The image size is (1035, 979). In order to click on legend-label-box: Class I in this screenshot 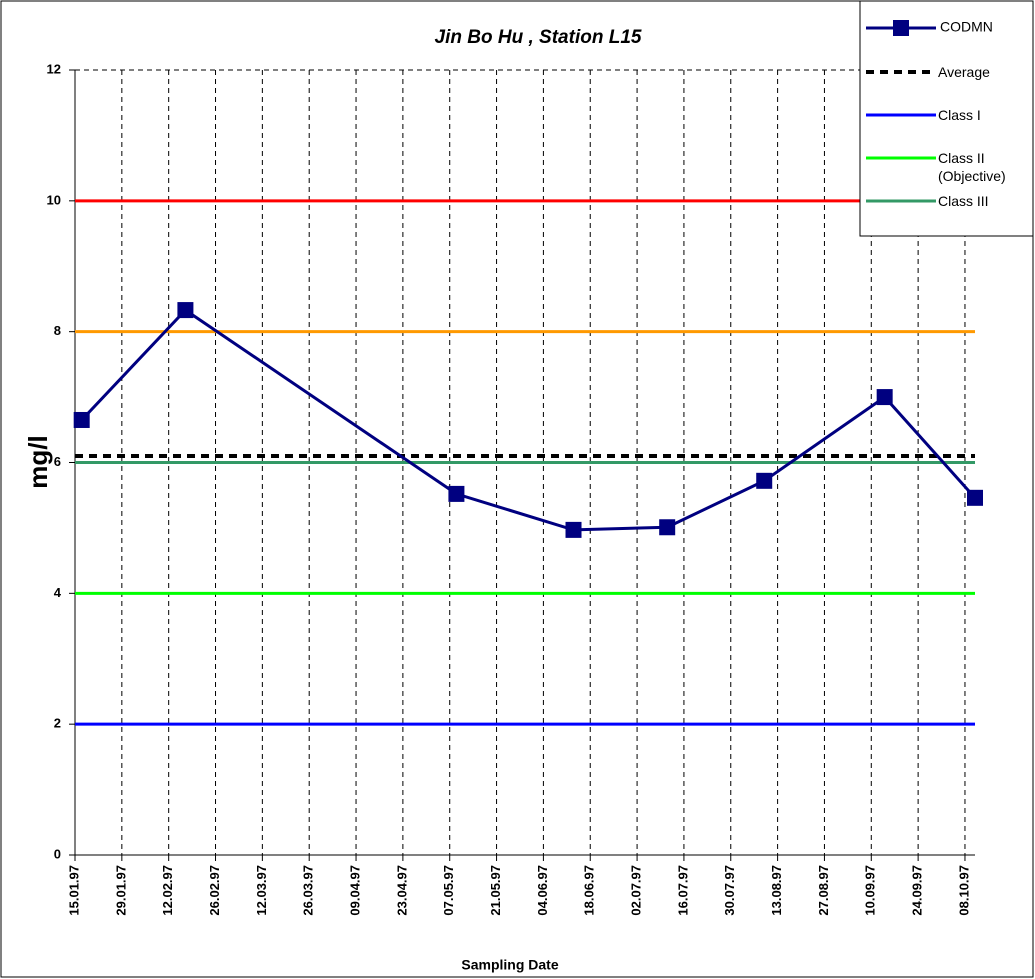, I will do `click(959, 115)`.